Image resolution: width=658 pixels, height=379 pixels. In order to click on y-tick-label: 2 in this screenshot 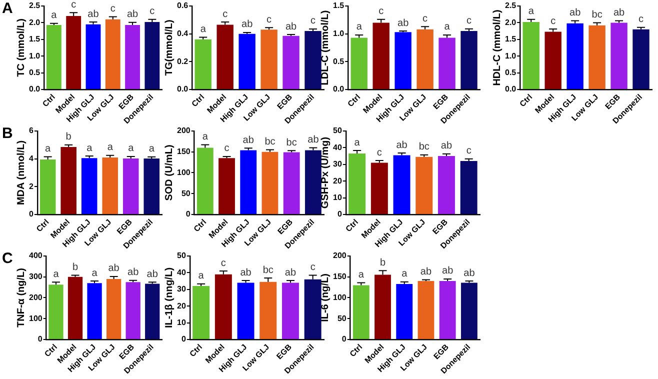, I will do `click(31, 186)`.